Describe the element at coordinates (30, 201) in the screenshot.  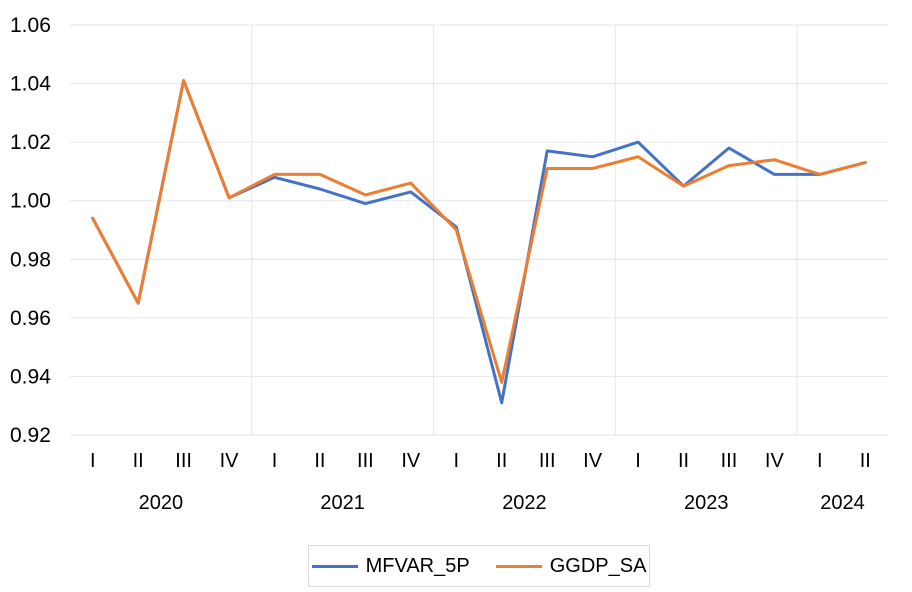
I see `y-tick-label: 1.00` at that location.